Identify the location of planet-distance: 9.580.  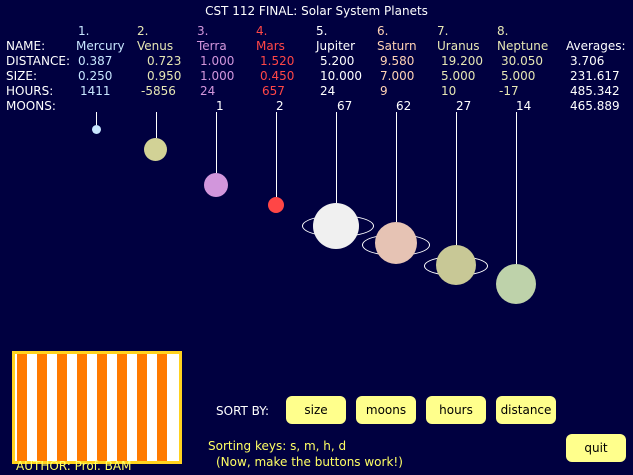
(397, 61).